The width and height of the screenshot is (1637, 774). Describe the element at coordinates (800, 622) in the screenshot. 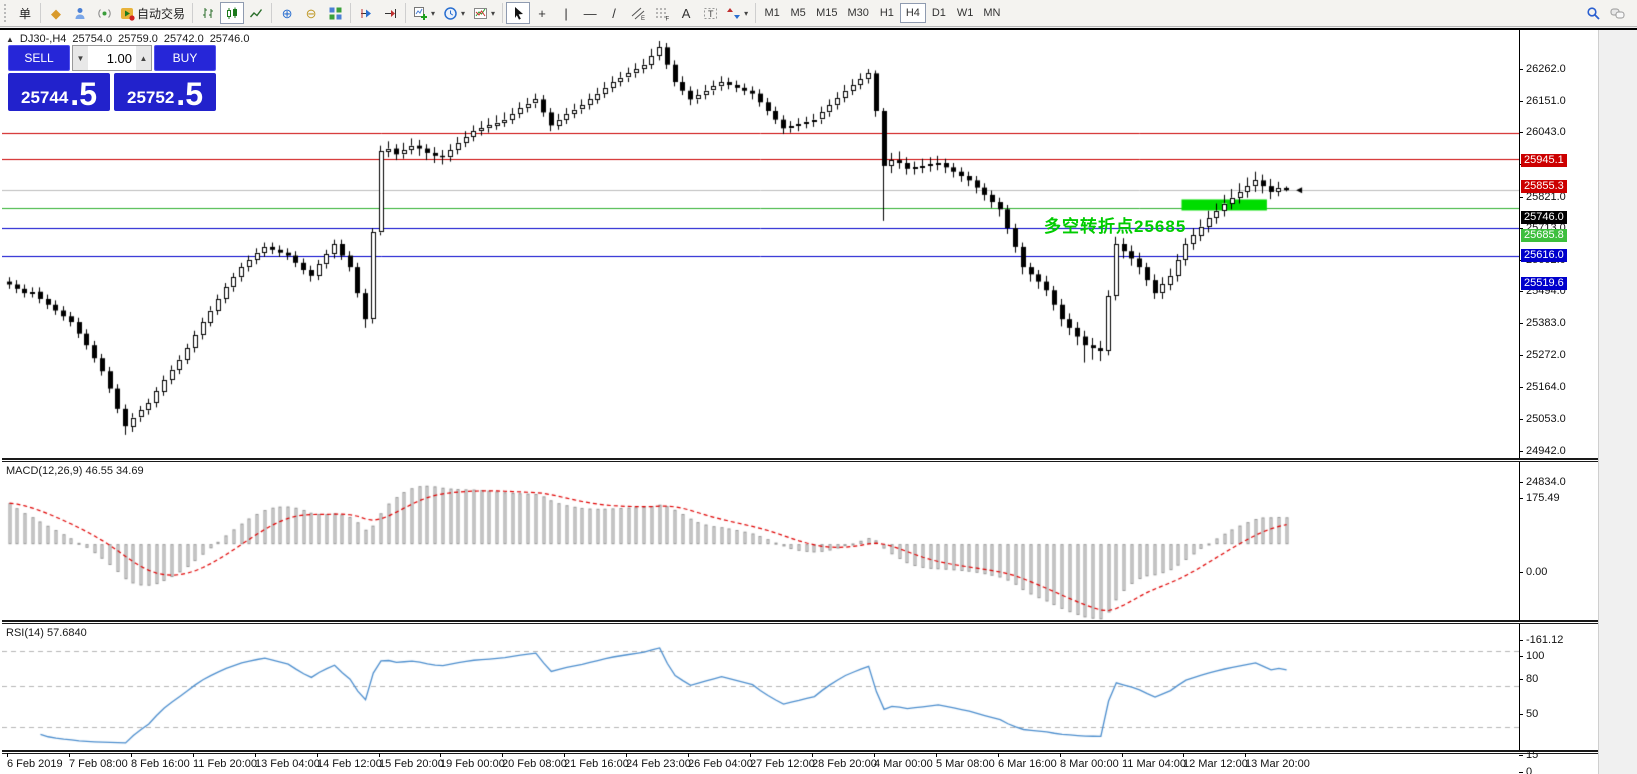

I see `rsi-pane-separator` at that location.